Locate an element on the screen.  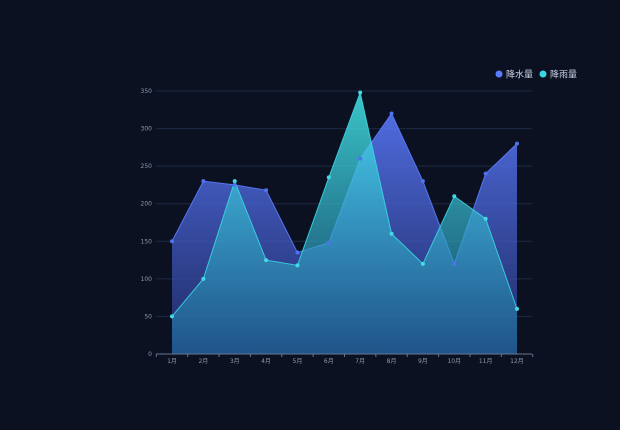
y-tick-label: 200 is located at coordinates (147, 204).